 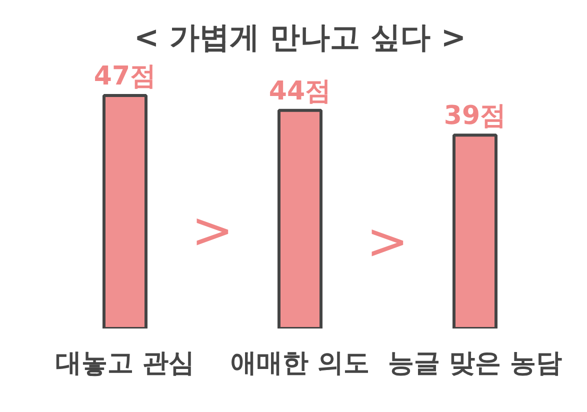 What do you see at coordinates (125, 363) in the screenshot?
I see `x-tick-label: 대놓고 관심` at bounding box center [125, 363].